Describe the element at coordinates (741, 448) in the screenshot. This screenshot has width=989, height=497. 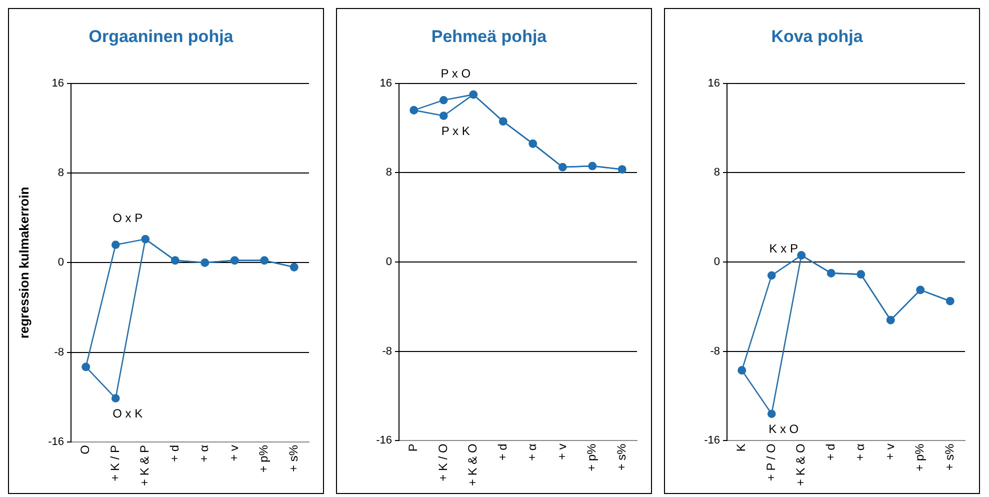
I see `x-tick-label: K` at that location.